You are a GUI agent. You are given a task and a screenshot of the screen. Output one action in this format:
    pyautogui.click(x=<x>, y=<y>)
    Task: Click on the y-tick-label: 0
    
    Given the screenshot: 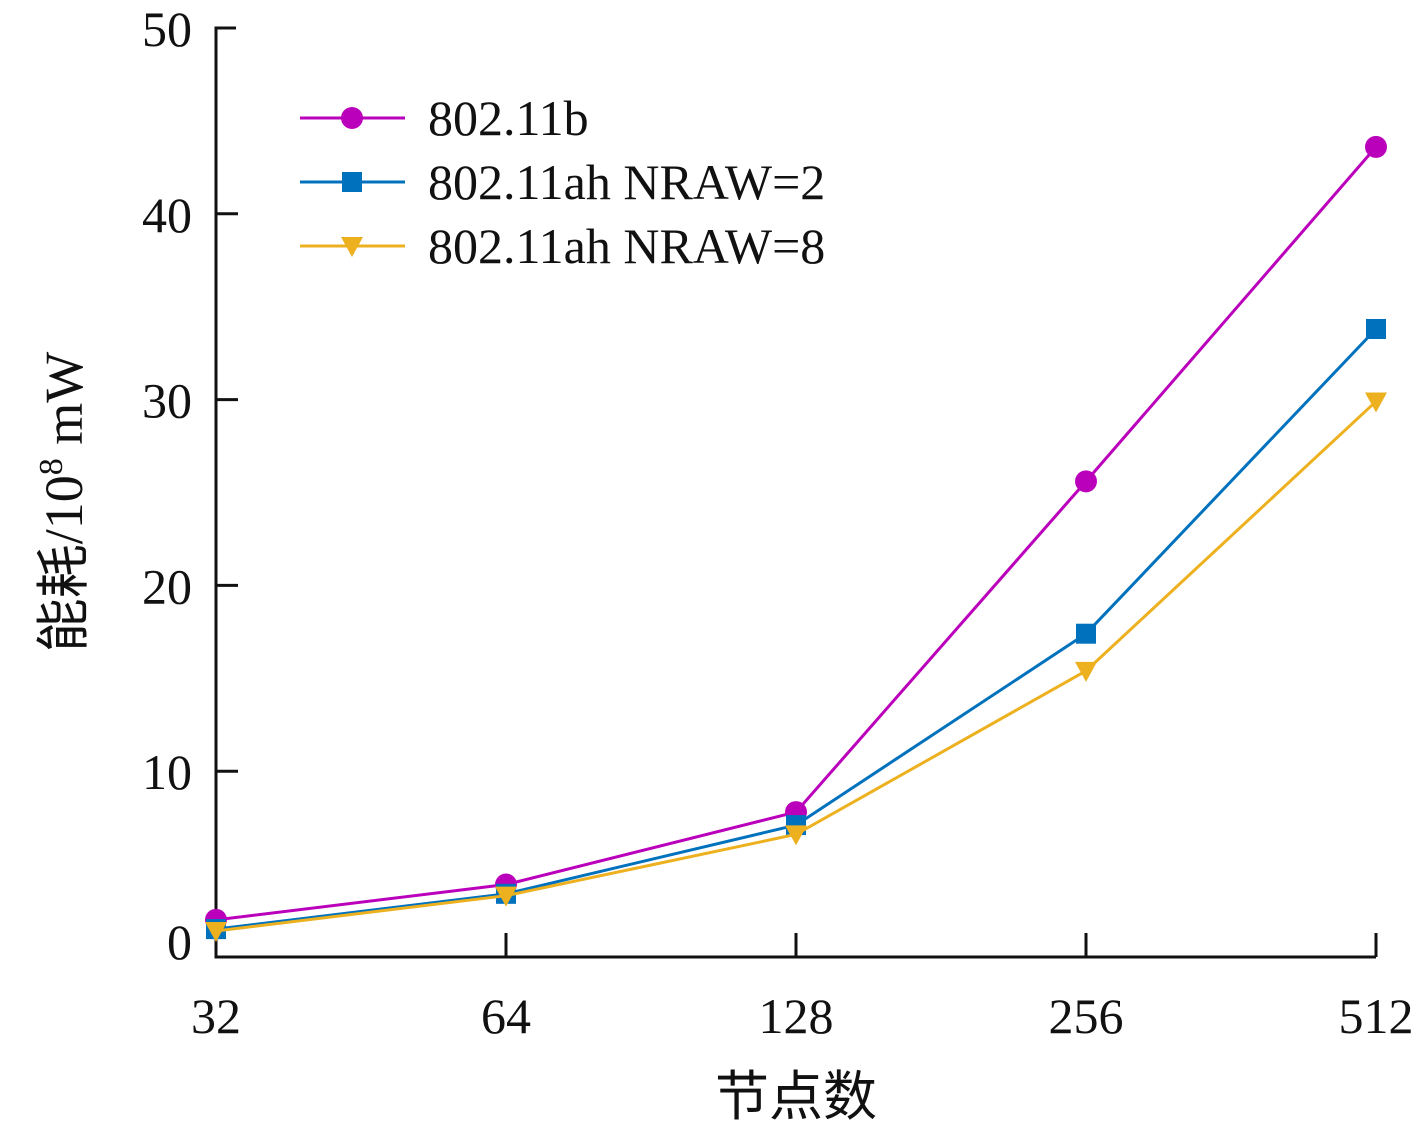 What is the action you would take?
    pyautogui.click(x=179, y=942)
    